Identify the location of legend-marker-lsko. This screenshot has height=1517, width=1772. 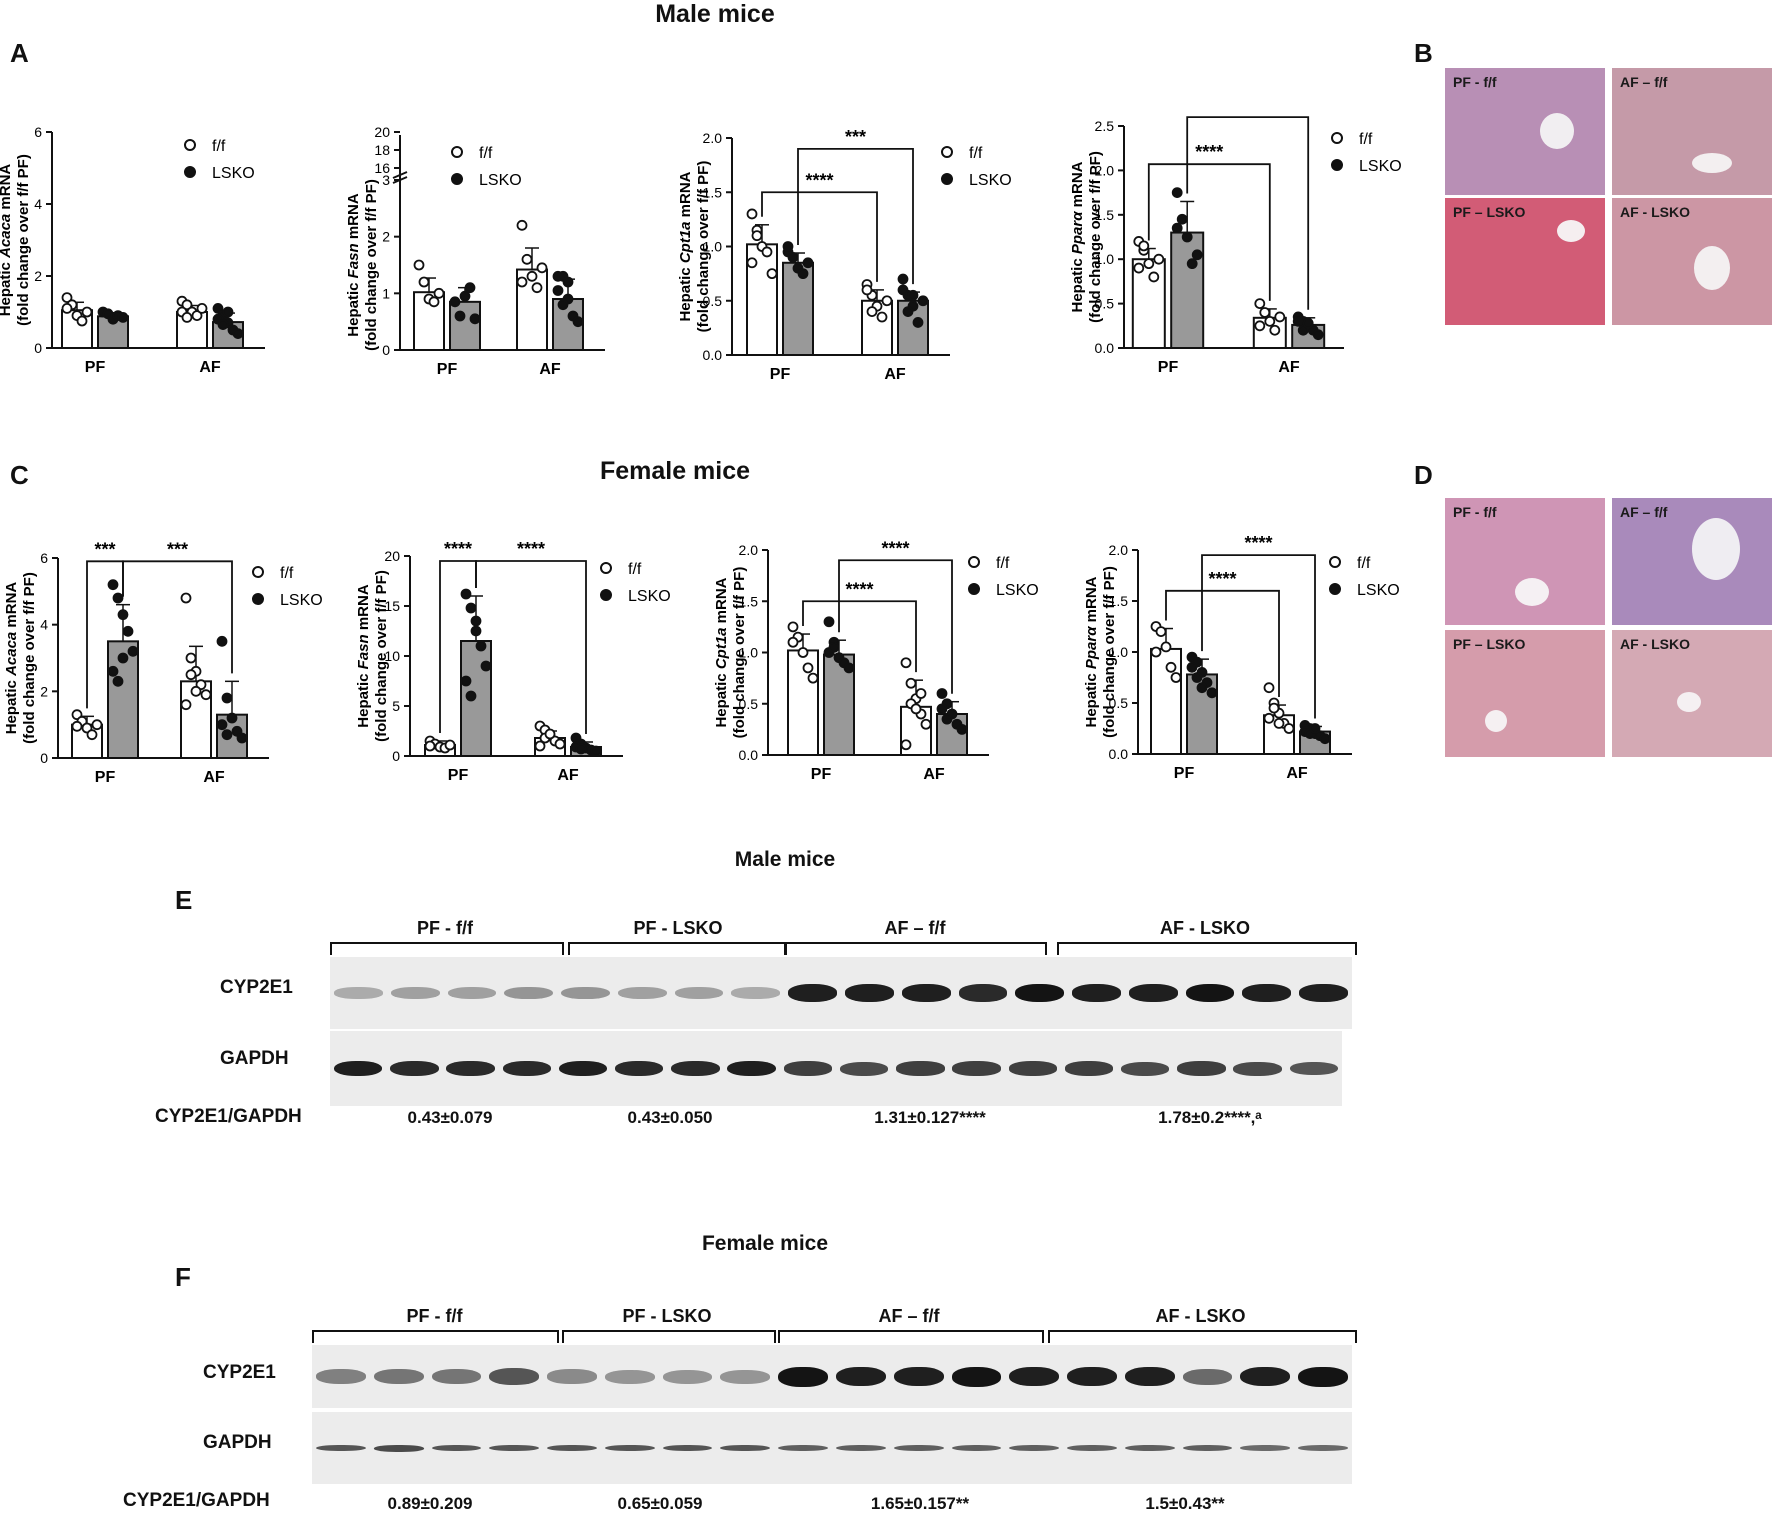
(258, 599).